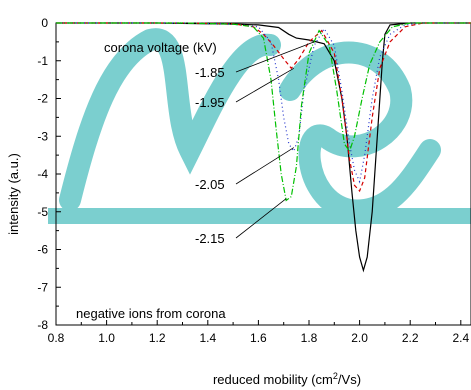 This screenshot has width=471, height=390. I want to click on x-tick-label: 1.4, so click(207, 338).